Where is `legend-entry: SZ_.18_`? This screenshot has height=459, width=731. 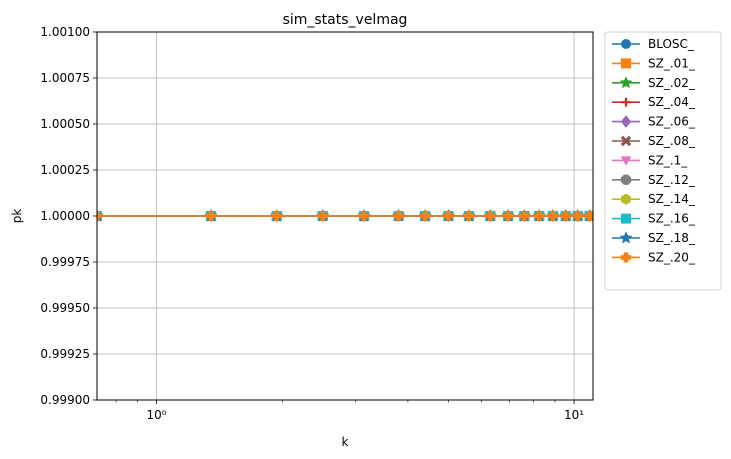 legend-entry: SZ_.18_ is located at coordinates (654, 238).